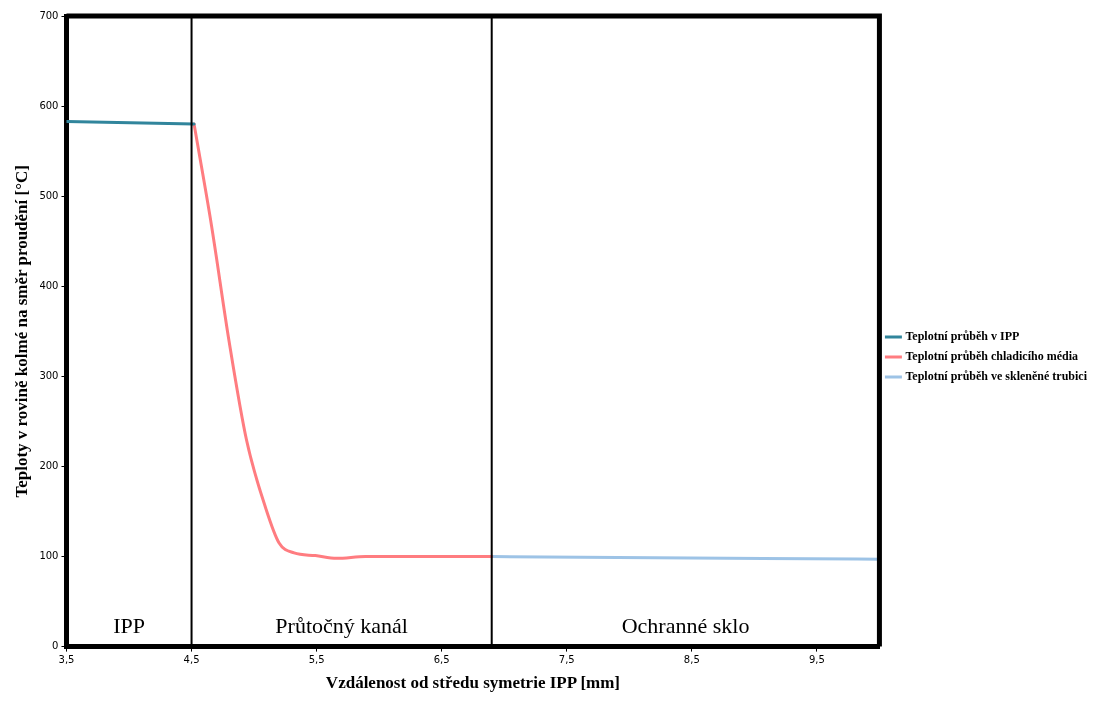 Image resolution: width=1101 pixels, height=702 pixels. What do you see at coordinates (341, 625) in the screenshot?
I see `annotation: Průtočný kanál` at bounding box center [341, 625].